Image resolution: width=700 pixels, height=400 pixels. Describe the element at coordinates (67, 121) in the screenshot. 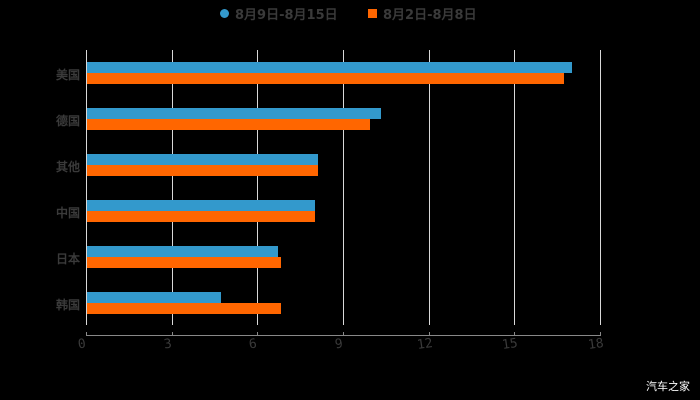

I see `y-category-label: 德国` at that location.